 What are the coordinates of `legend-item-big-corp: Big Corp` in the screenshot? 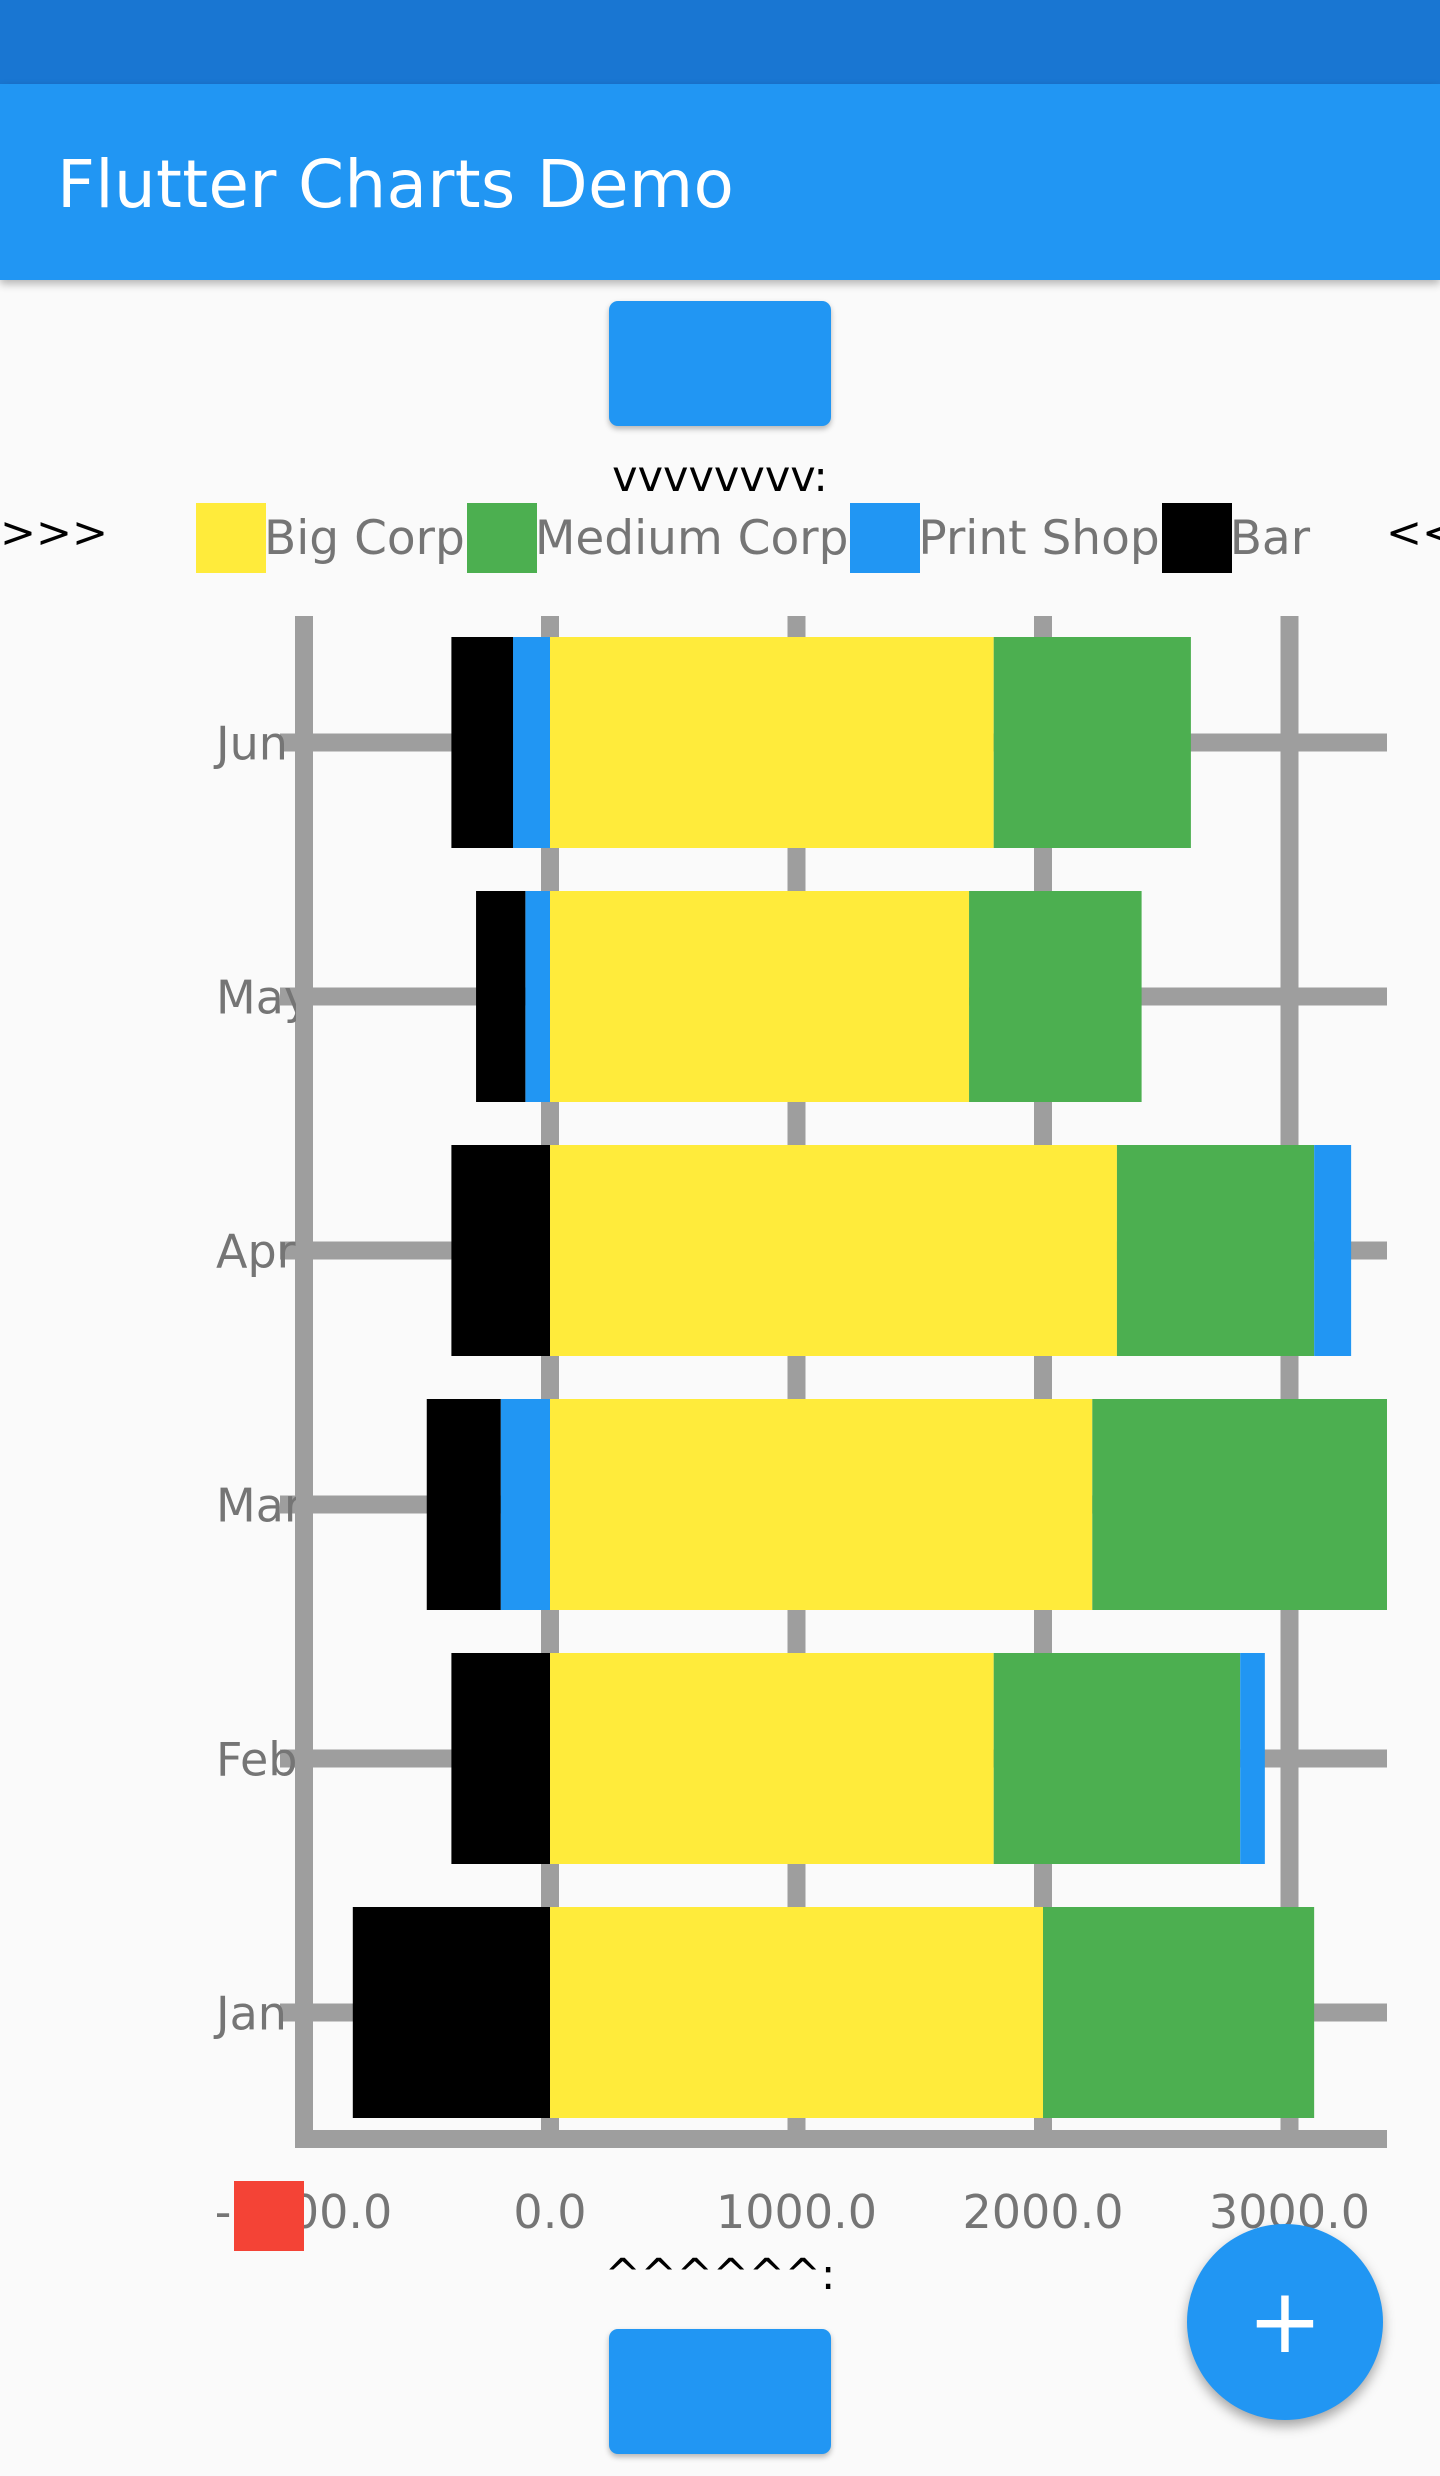 It's located at (331, 538).